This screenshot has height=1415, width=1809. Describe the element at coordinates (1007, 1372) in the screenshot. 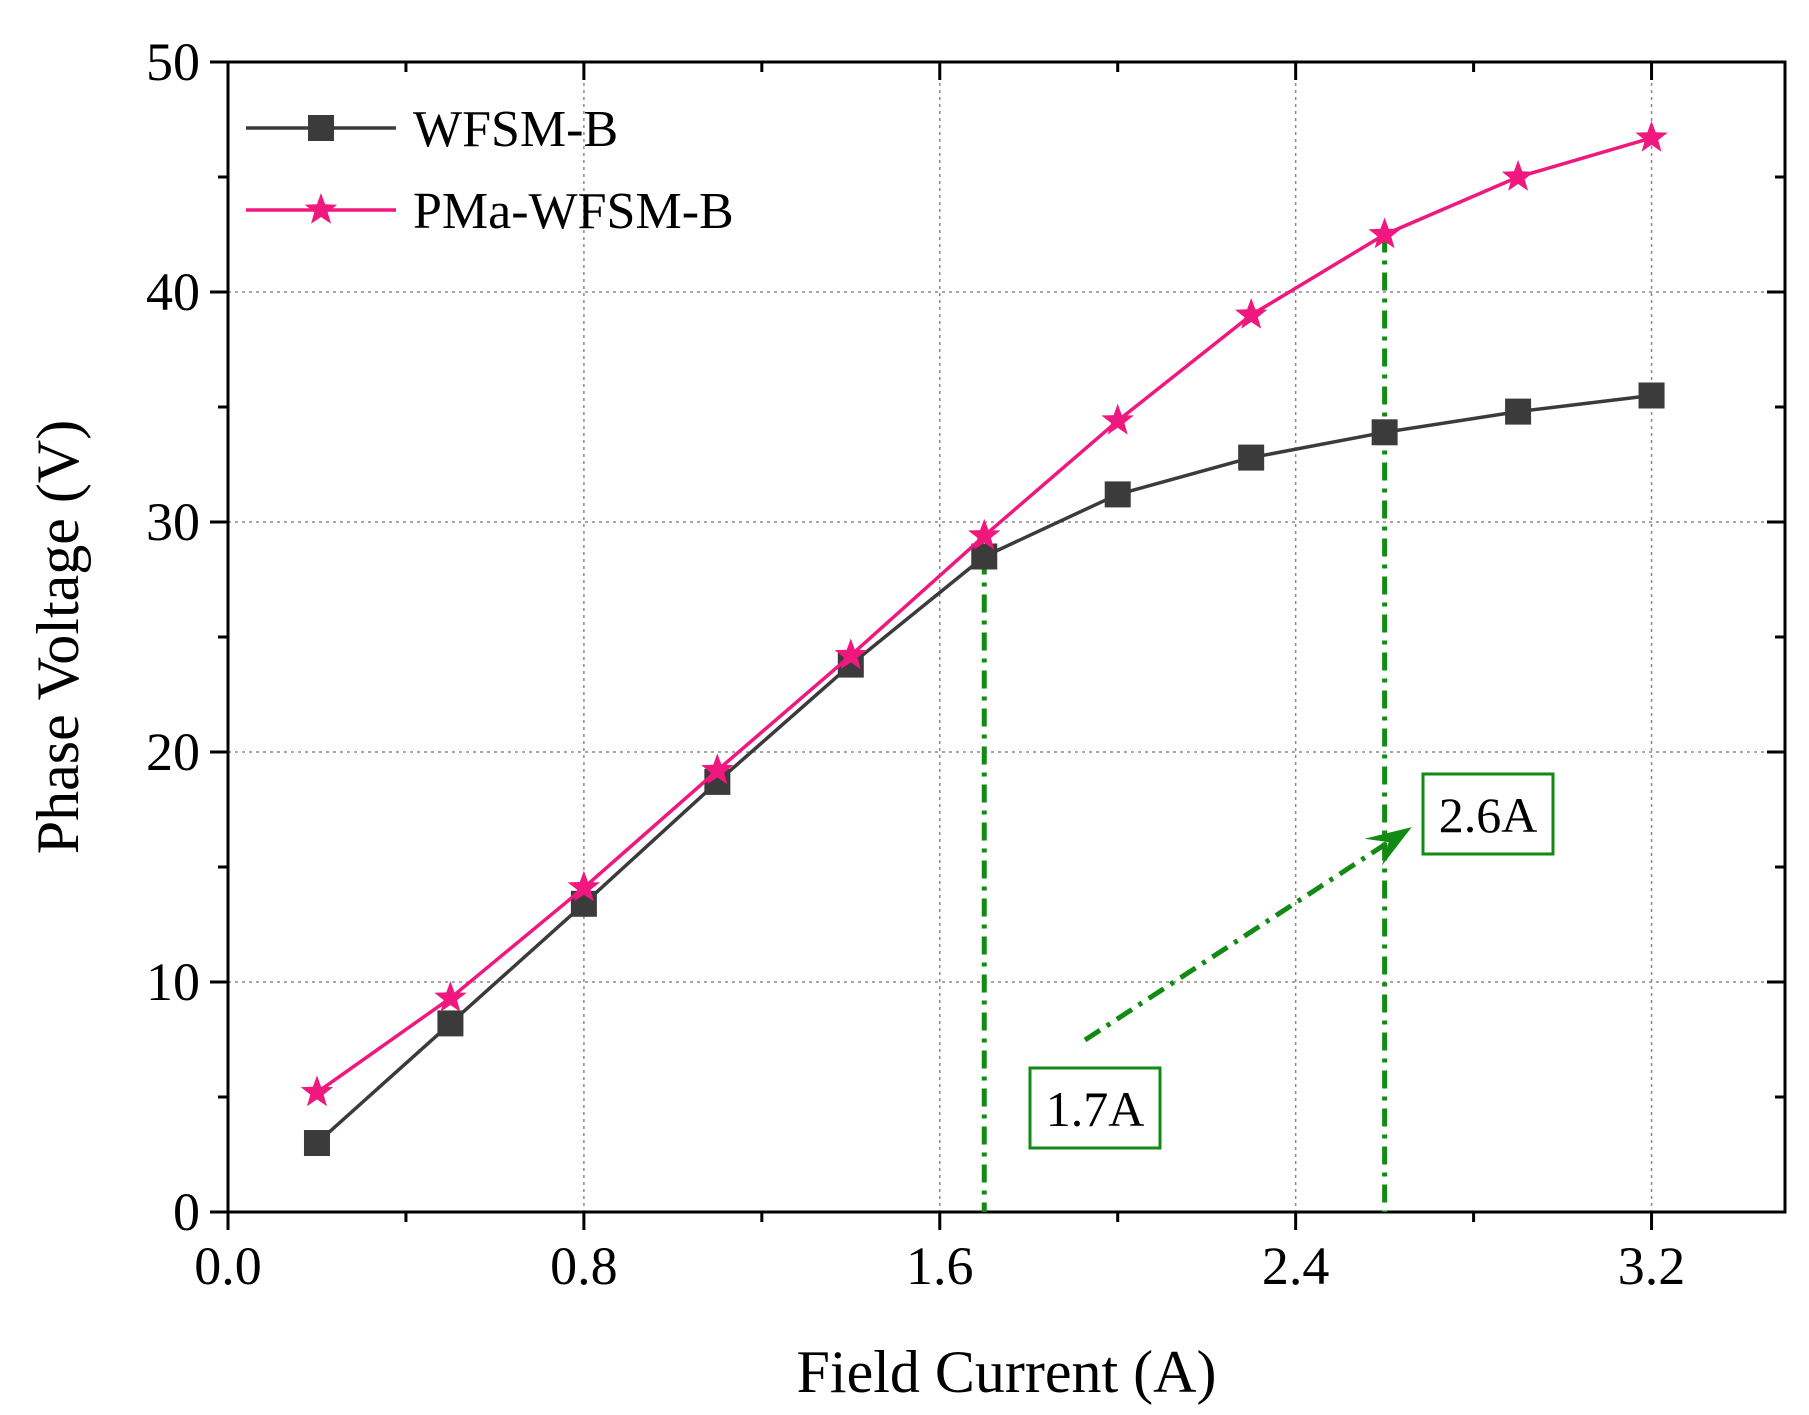

I see `x-axis-title: Field Current (A)` at that location.